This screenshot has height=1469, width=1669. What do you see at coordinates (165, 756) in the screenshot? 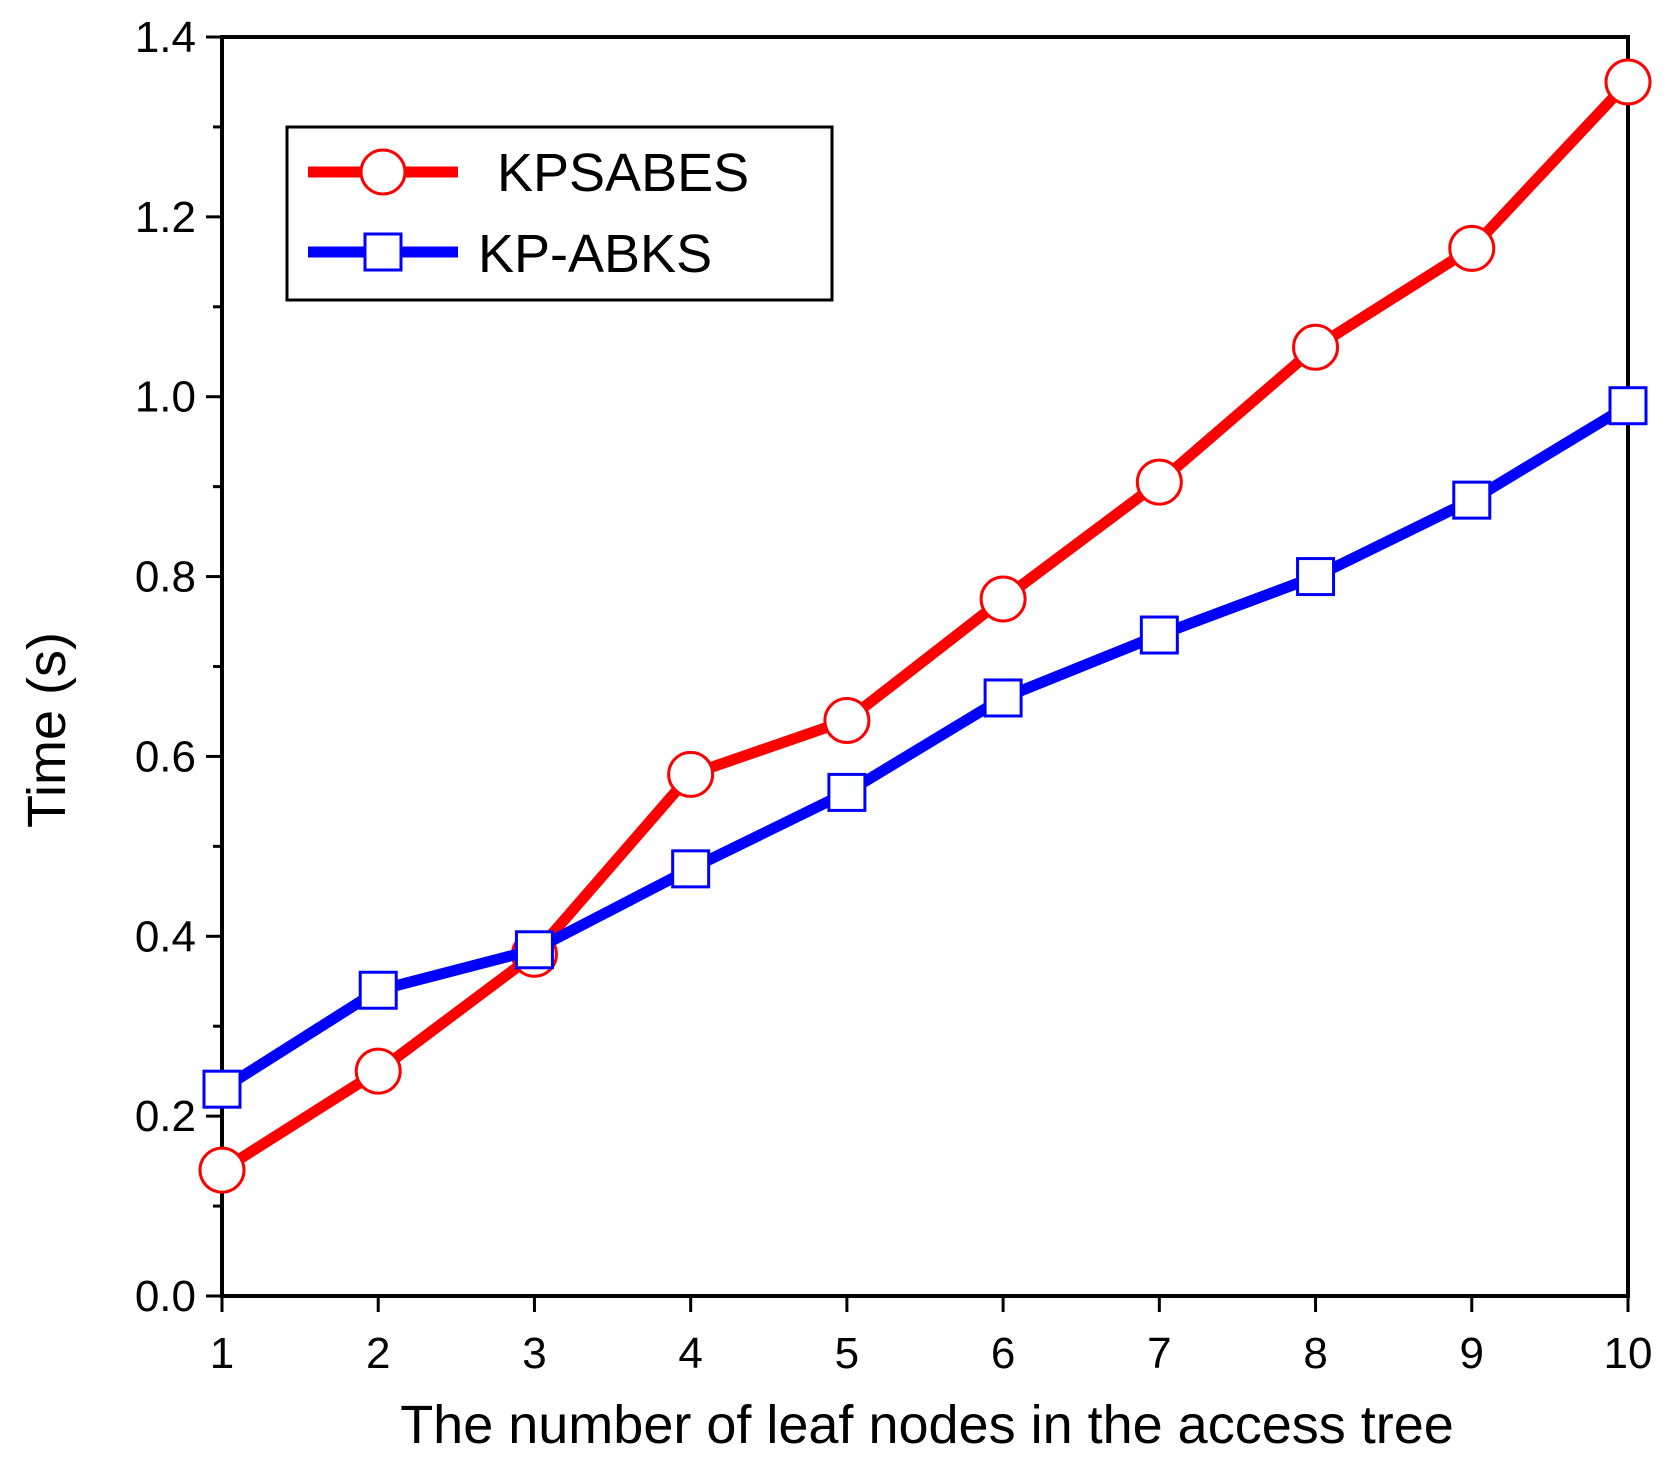
I see `y-tick-label: 0.6` at bounding box center [165, 756].